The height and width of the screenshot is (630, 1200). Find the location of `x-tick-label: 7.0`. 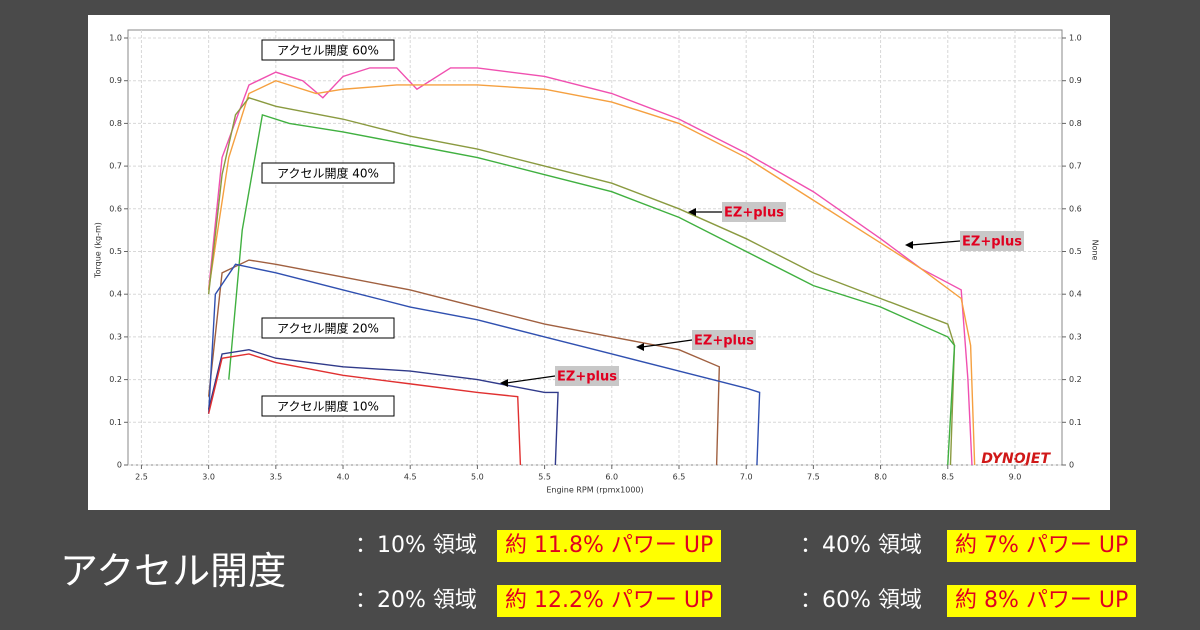

x-tick-label: 7.0 is located at coordinates (746, 477).